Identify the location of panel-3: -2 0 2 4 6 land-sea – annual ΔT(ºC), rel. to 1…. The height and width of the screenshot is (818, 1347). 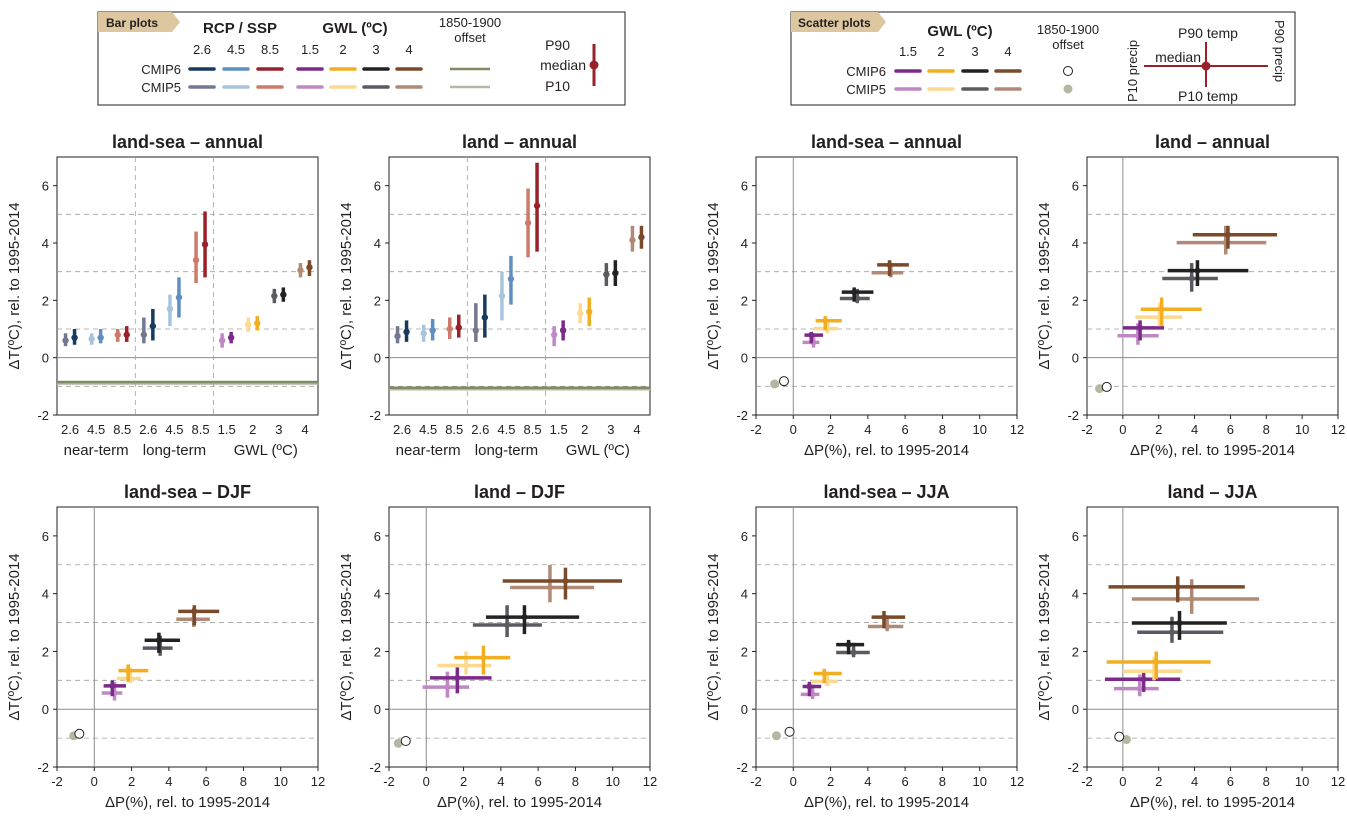
(864, 295).